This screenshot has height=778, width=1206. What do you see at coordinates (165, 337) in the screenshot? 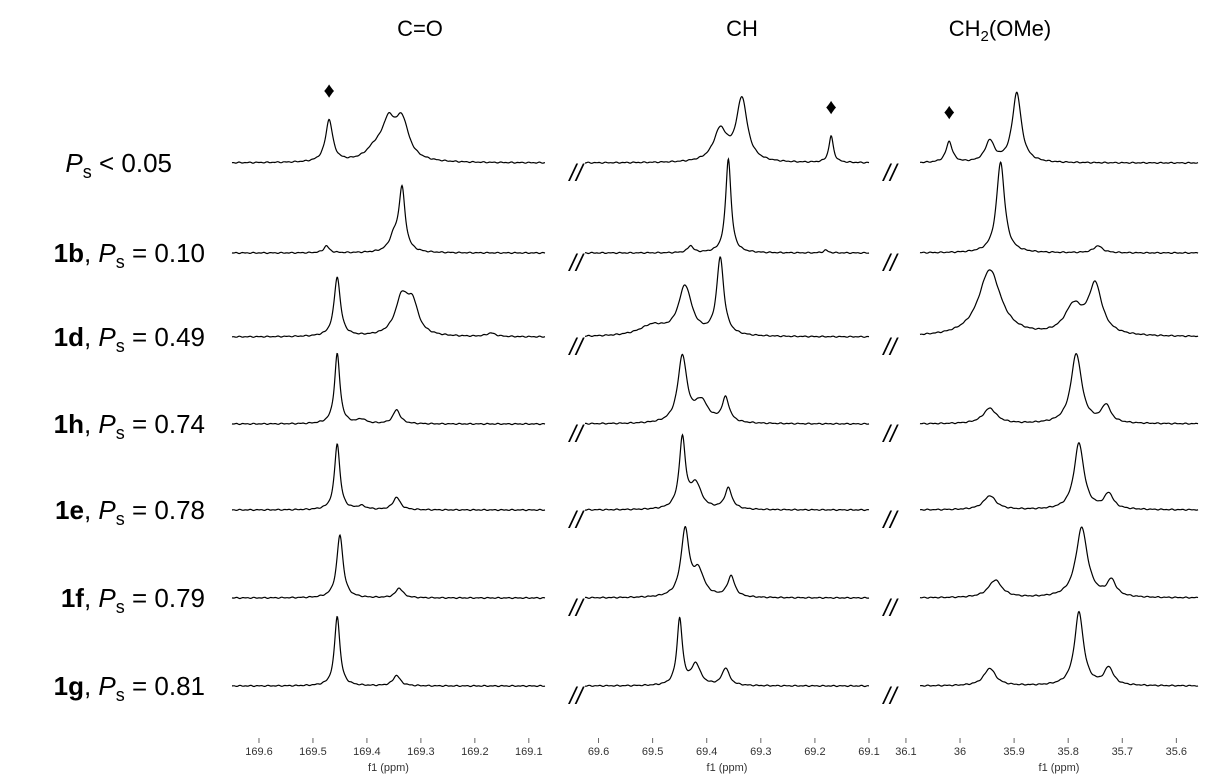
I see `relation: = 0.49` at bounding box center [165, 337].